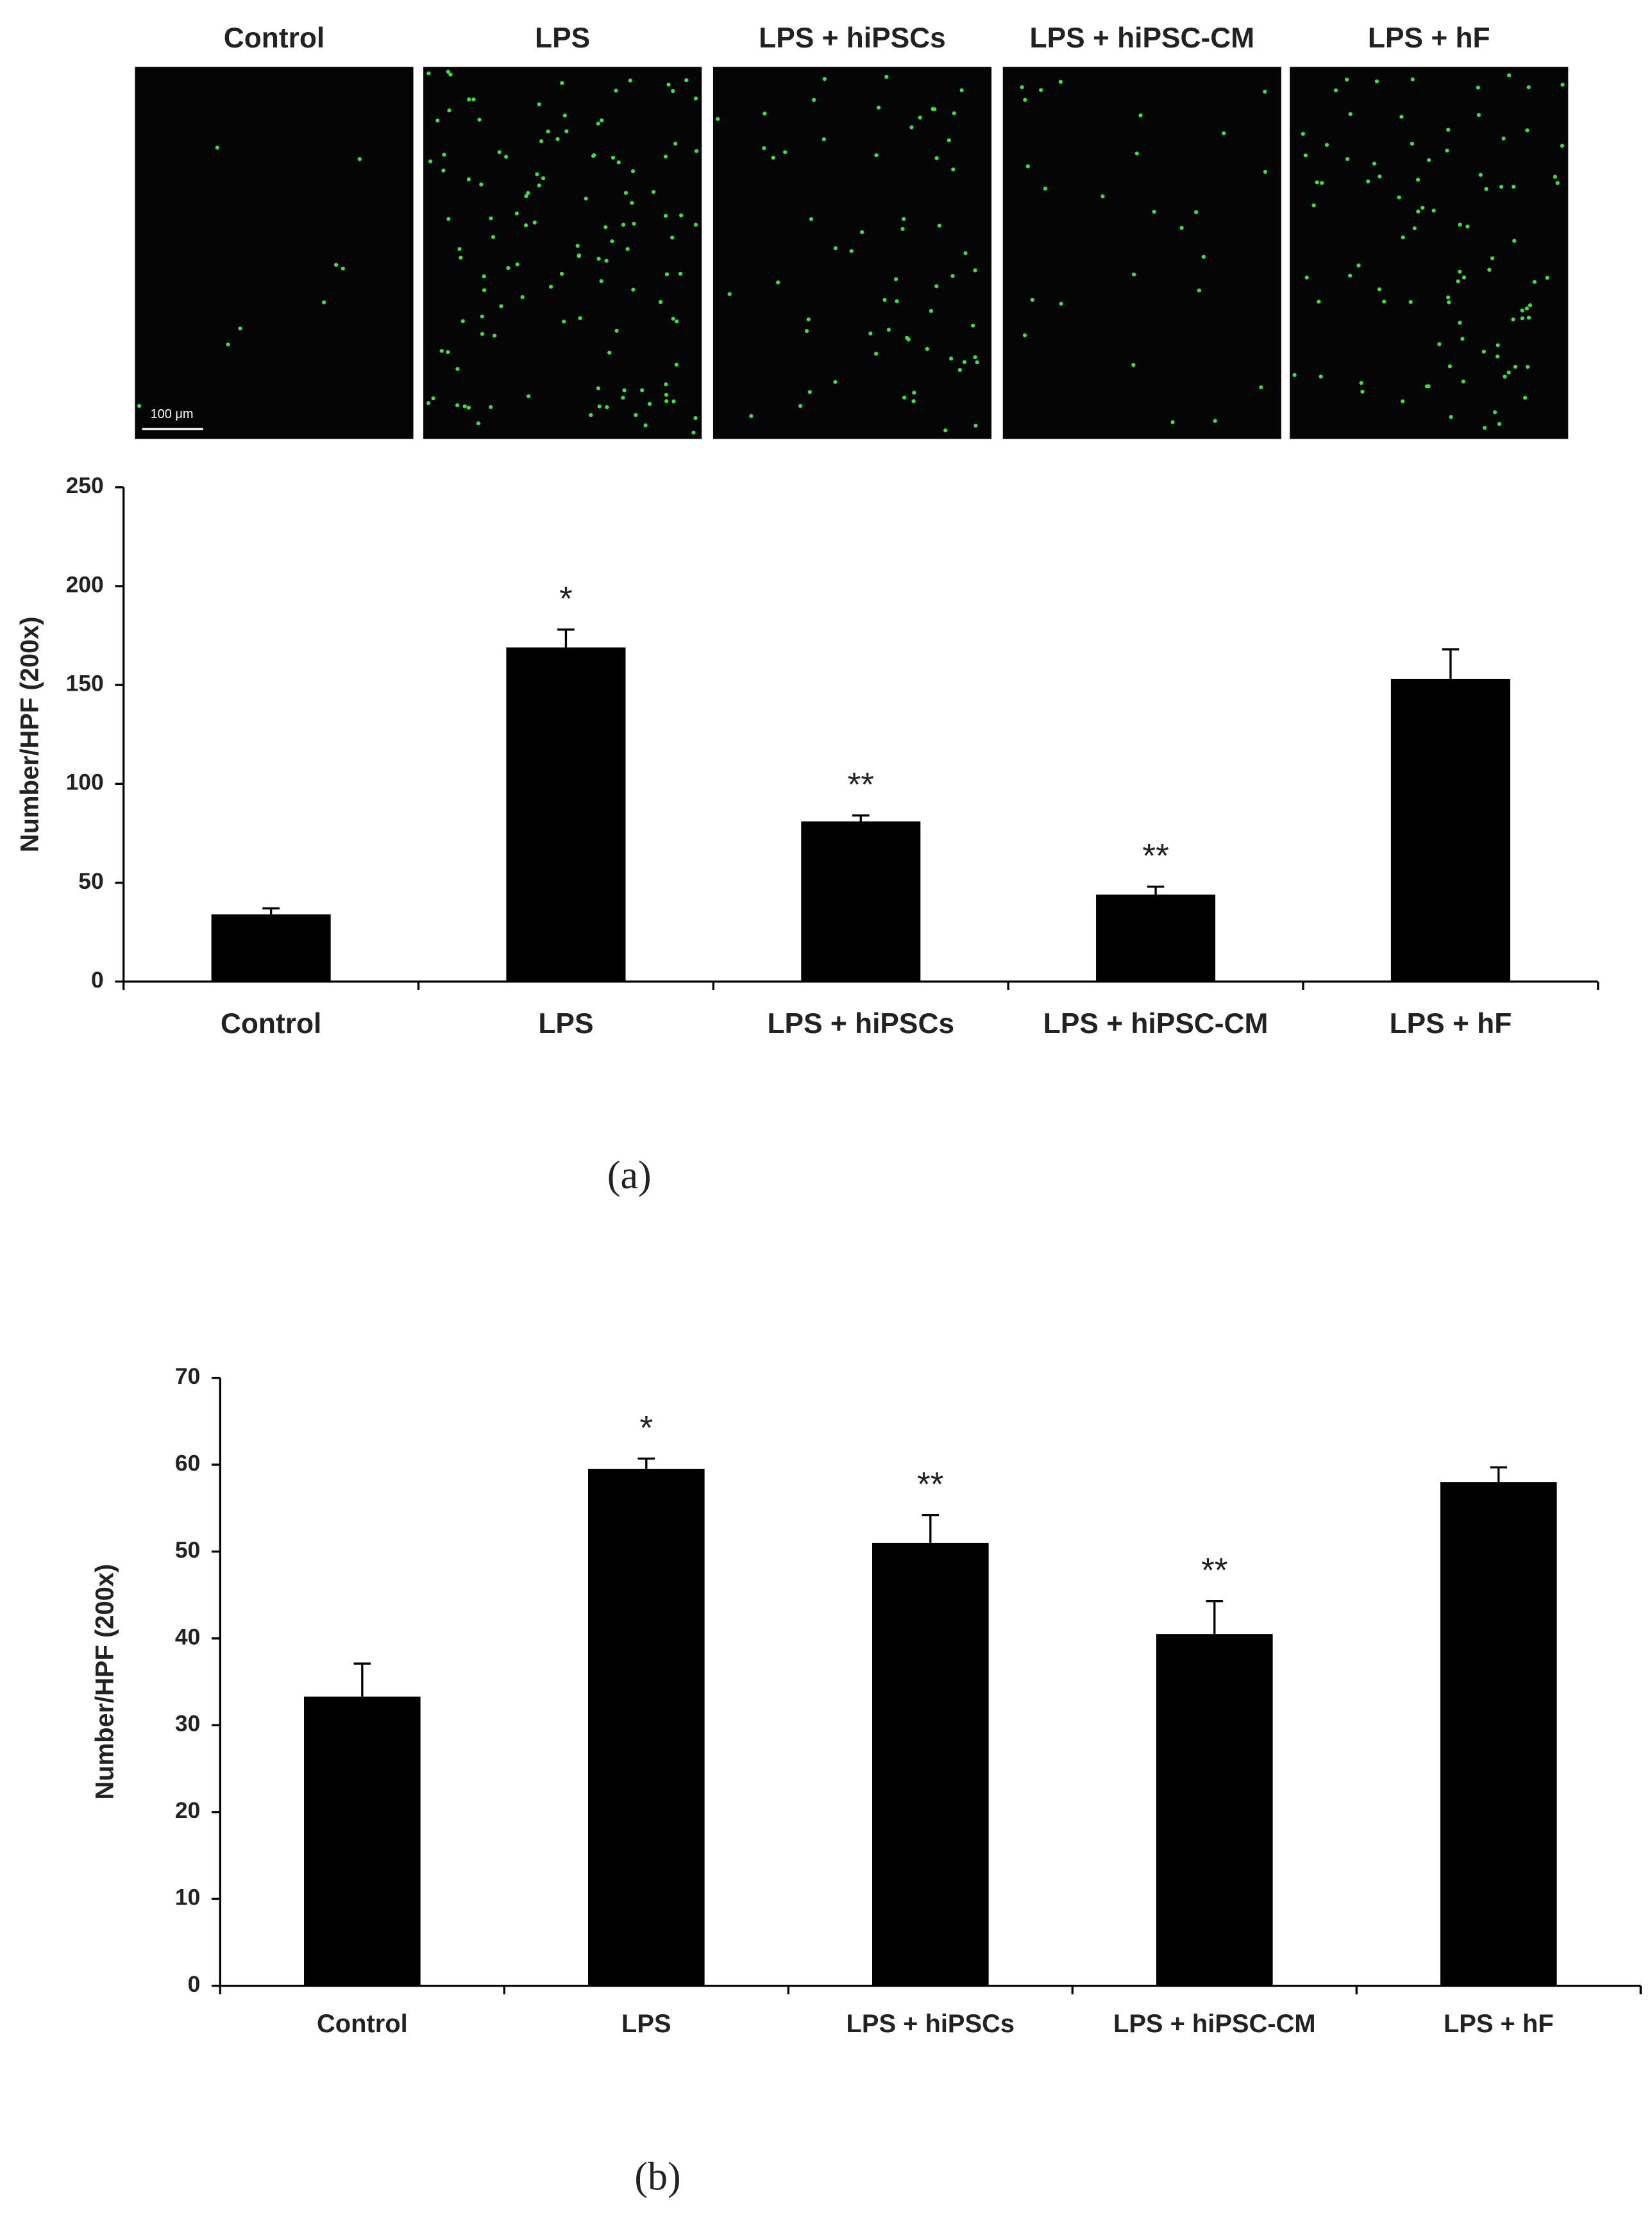  I want to click on y-tick-label: 40, so click(187, 1637).